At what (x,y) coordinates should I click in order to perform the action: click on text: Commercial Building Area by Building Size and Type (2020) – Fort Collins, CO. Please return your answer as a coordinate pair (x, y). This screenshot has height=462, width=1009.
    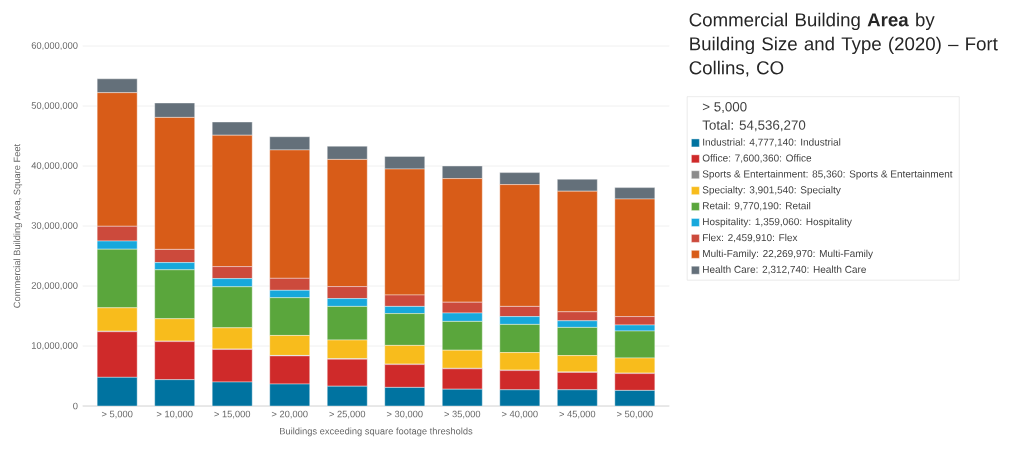
    Looking at the image, I should click on (843, 44).